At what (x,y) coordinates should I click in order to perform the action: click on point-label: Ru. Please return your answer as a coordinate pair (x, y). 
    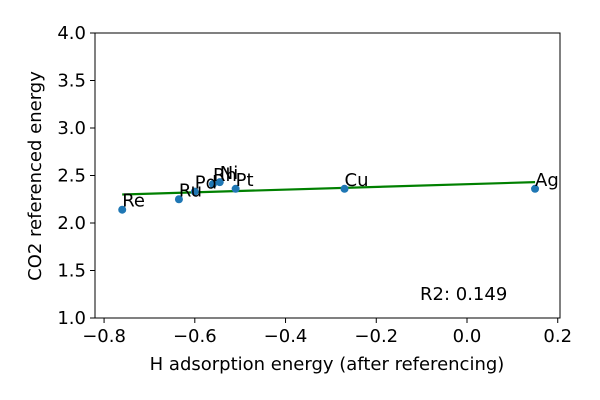
    Looking at the image, I should click on (190, 190).